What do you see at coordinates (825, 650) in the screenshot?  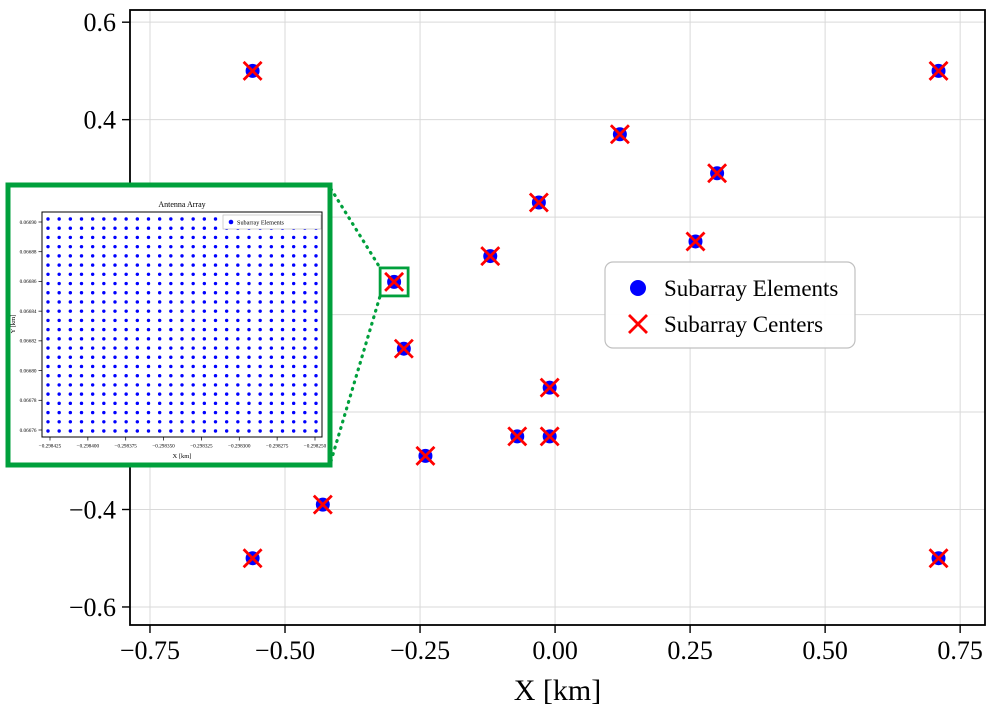 I see `x-tick-label: 0.50` at bounding box center [825, 650].